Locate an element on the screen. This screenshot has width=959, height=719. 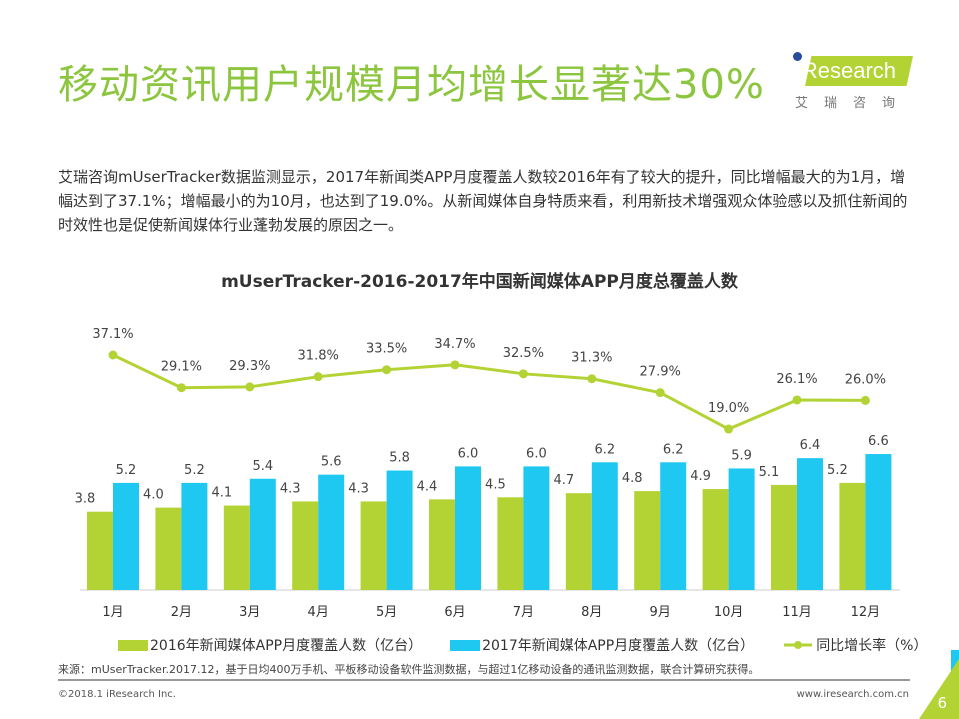
growth-label: 34.7% is located at coordinates (454, 344).